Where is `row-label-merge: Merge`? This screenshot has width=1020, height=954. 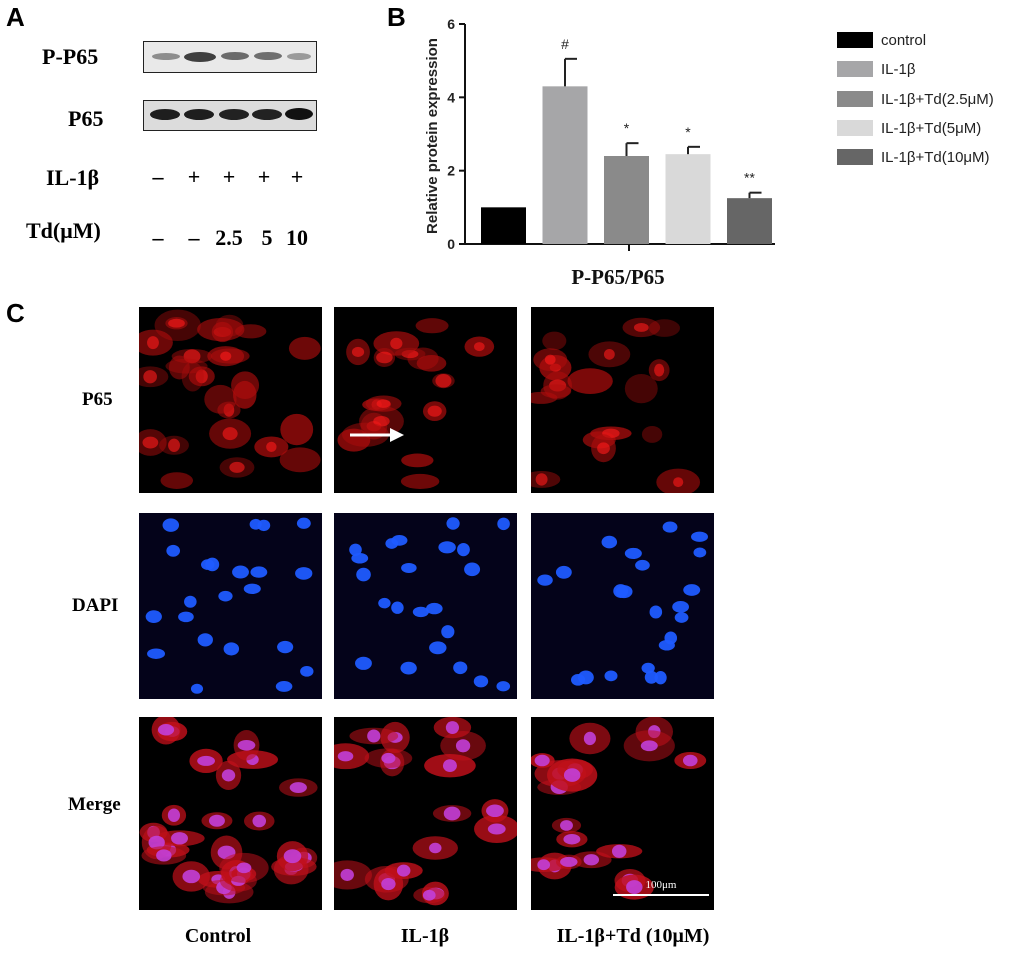 row-label-merge: Merge is located at coordinates (94, 804).